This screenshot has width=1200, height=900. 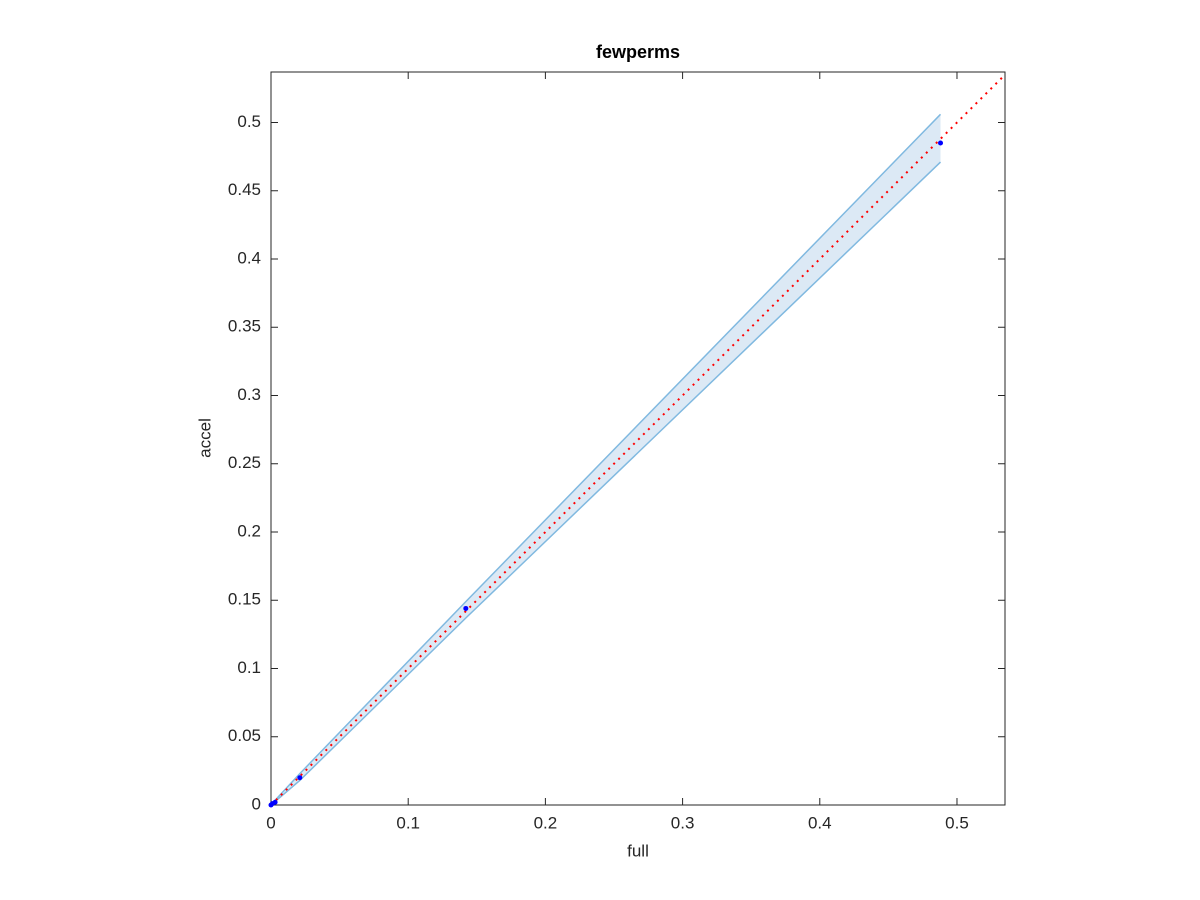 What do you see at coordinates (546, 822) in the screenshot?
I see `x-tick-label: 0.2` at bounding box center [546, 822].